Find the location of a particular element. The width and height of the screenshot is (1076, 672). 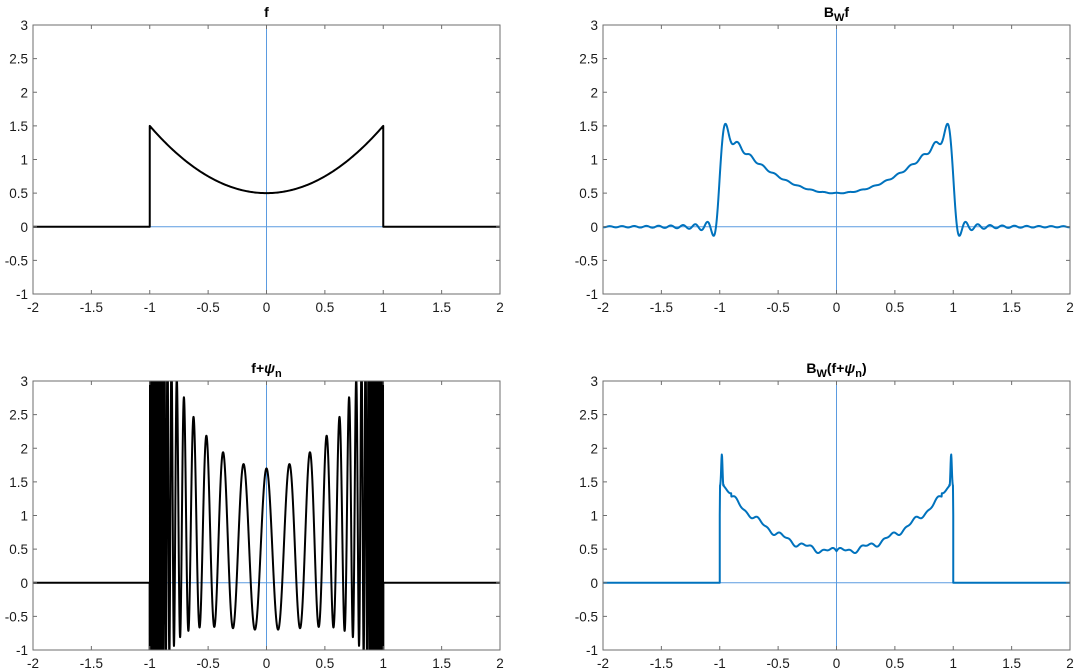

chart-title: f+ψn is located at coordinates (266, 370).